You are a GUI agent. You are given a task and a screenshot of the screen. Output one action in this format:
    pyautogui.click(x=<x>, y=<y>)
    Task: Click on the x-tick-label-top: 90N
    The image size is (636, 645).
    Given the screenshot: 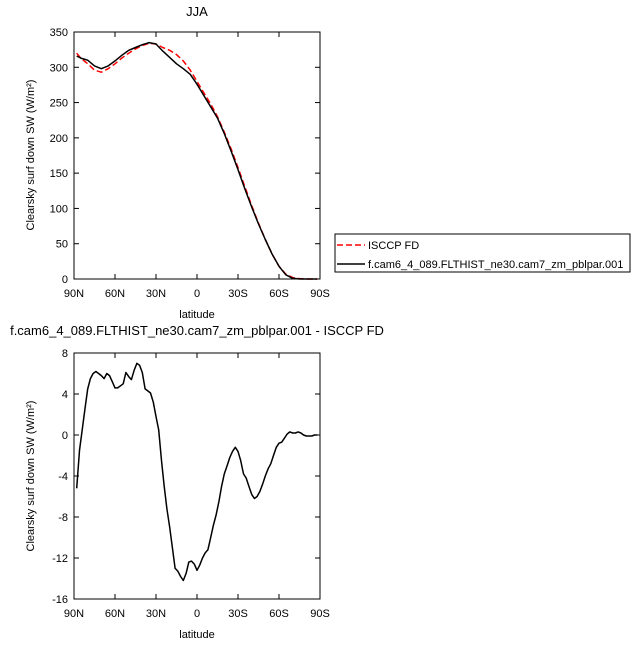 What is the action you would take?
    pyautogui.click(x=74, y=294)
    